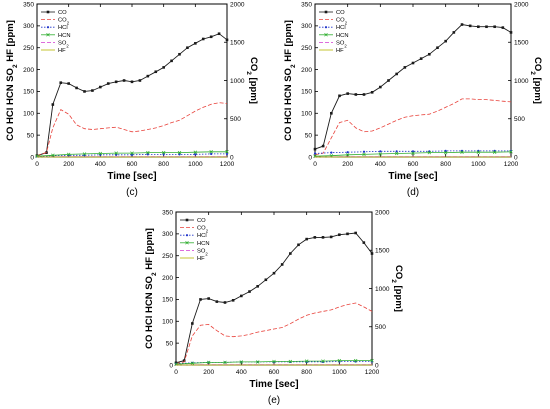 The height and width of the screenshot is (409, 550). Describe the element at coordinates (28, 70) in the screenshot. I see `y-left-tick-label: 200` at that location.